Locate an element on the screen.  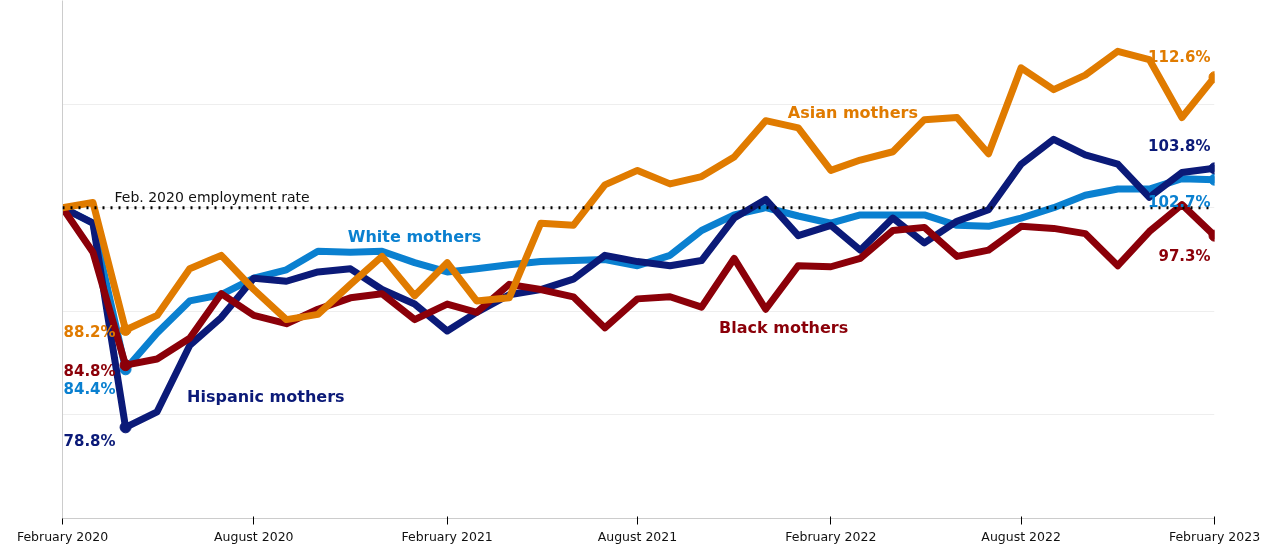
x-tick-label: February 2021 is located at coordinates (447, 536).